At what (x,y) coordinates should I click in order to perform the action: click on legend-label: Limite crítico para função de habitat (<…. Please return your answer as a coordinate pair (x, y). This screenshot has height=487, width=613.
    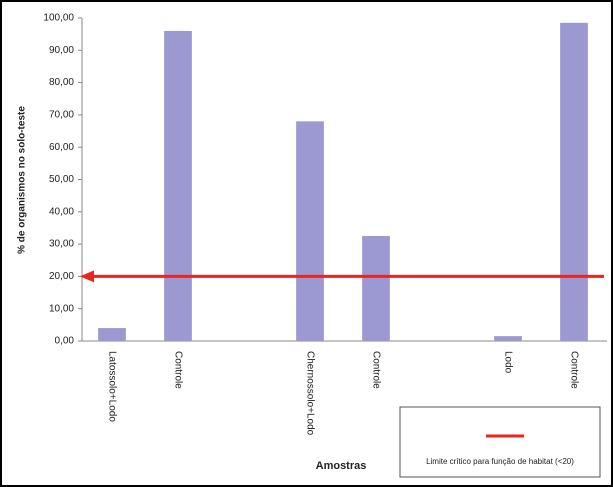
    Looking at the image, I should click on (500, 461).